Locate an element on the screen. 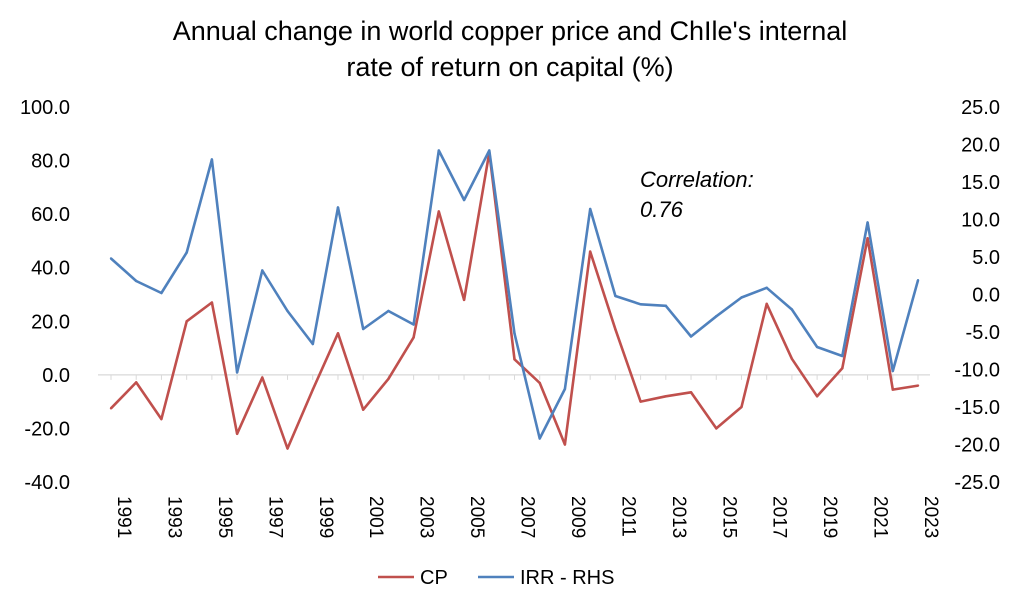 This screenshot has width=1024, height=605. x-tick-label: 1991 is located at coordinates (123, 517).